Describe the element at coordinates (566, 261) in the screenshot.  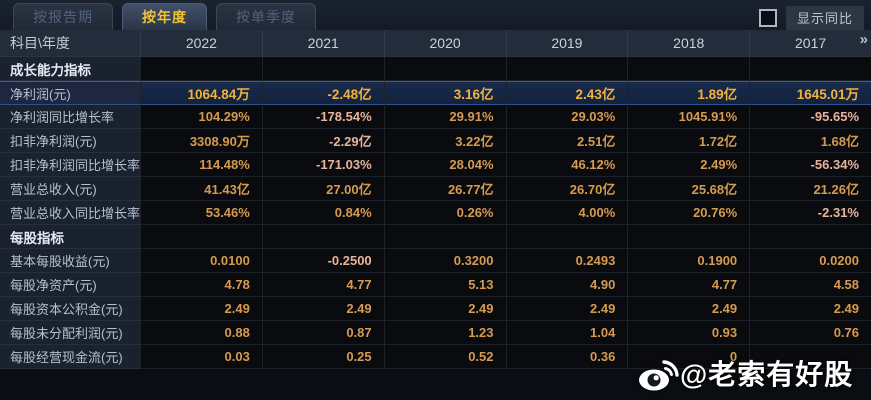
I see `cell-value: 0.2493` at that location.